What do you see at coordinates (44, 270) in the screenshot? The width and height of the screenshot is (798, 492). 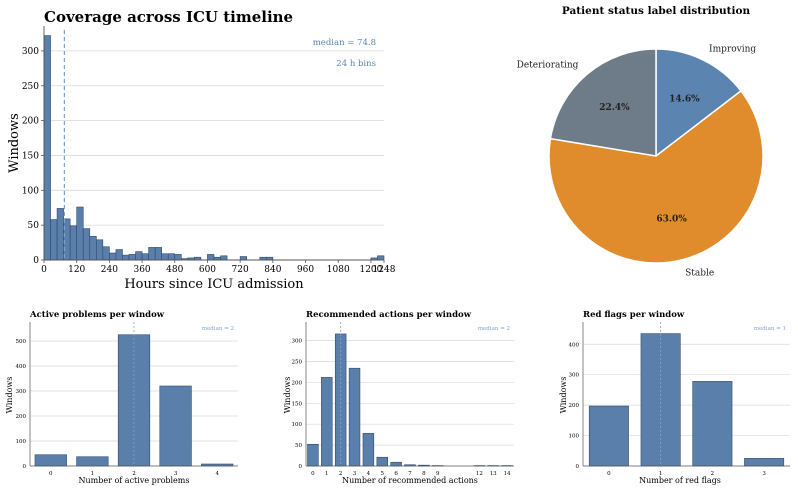 I see `timeline-x-tick-label: 0` at bounding box center [44, 270].